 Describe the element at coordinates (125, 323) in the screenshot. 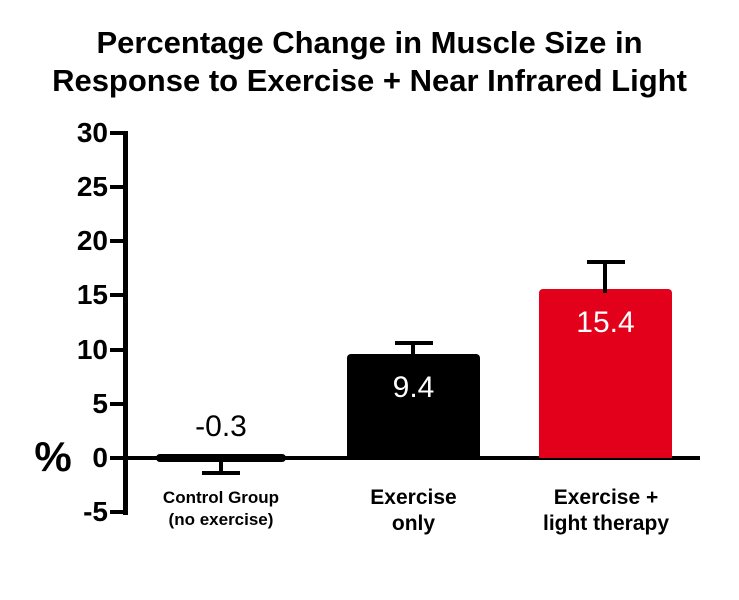

I see `y-axis-line` at that location.